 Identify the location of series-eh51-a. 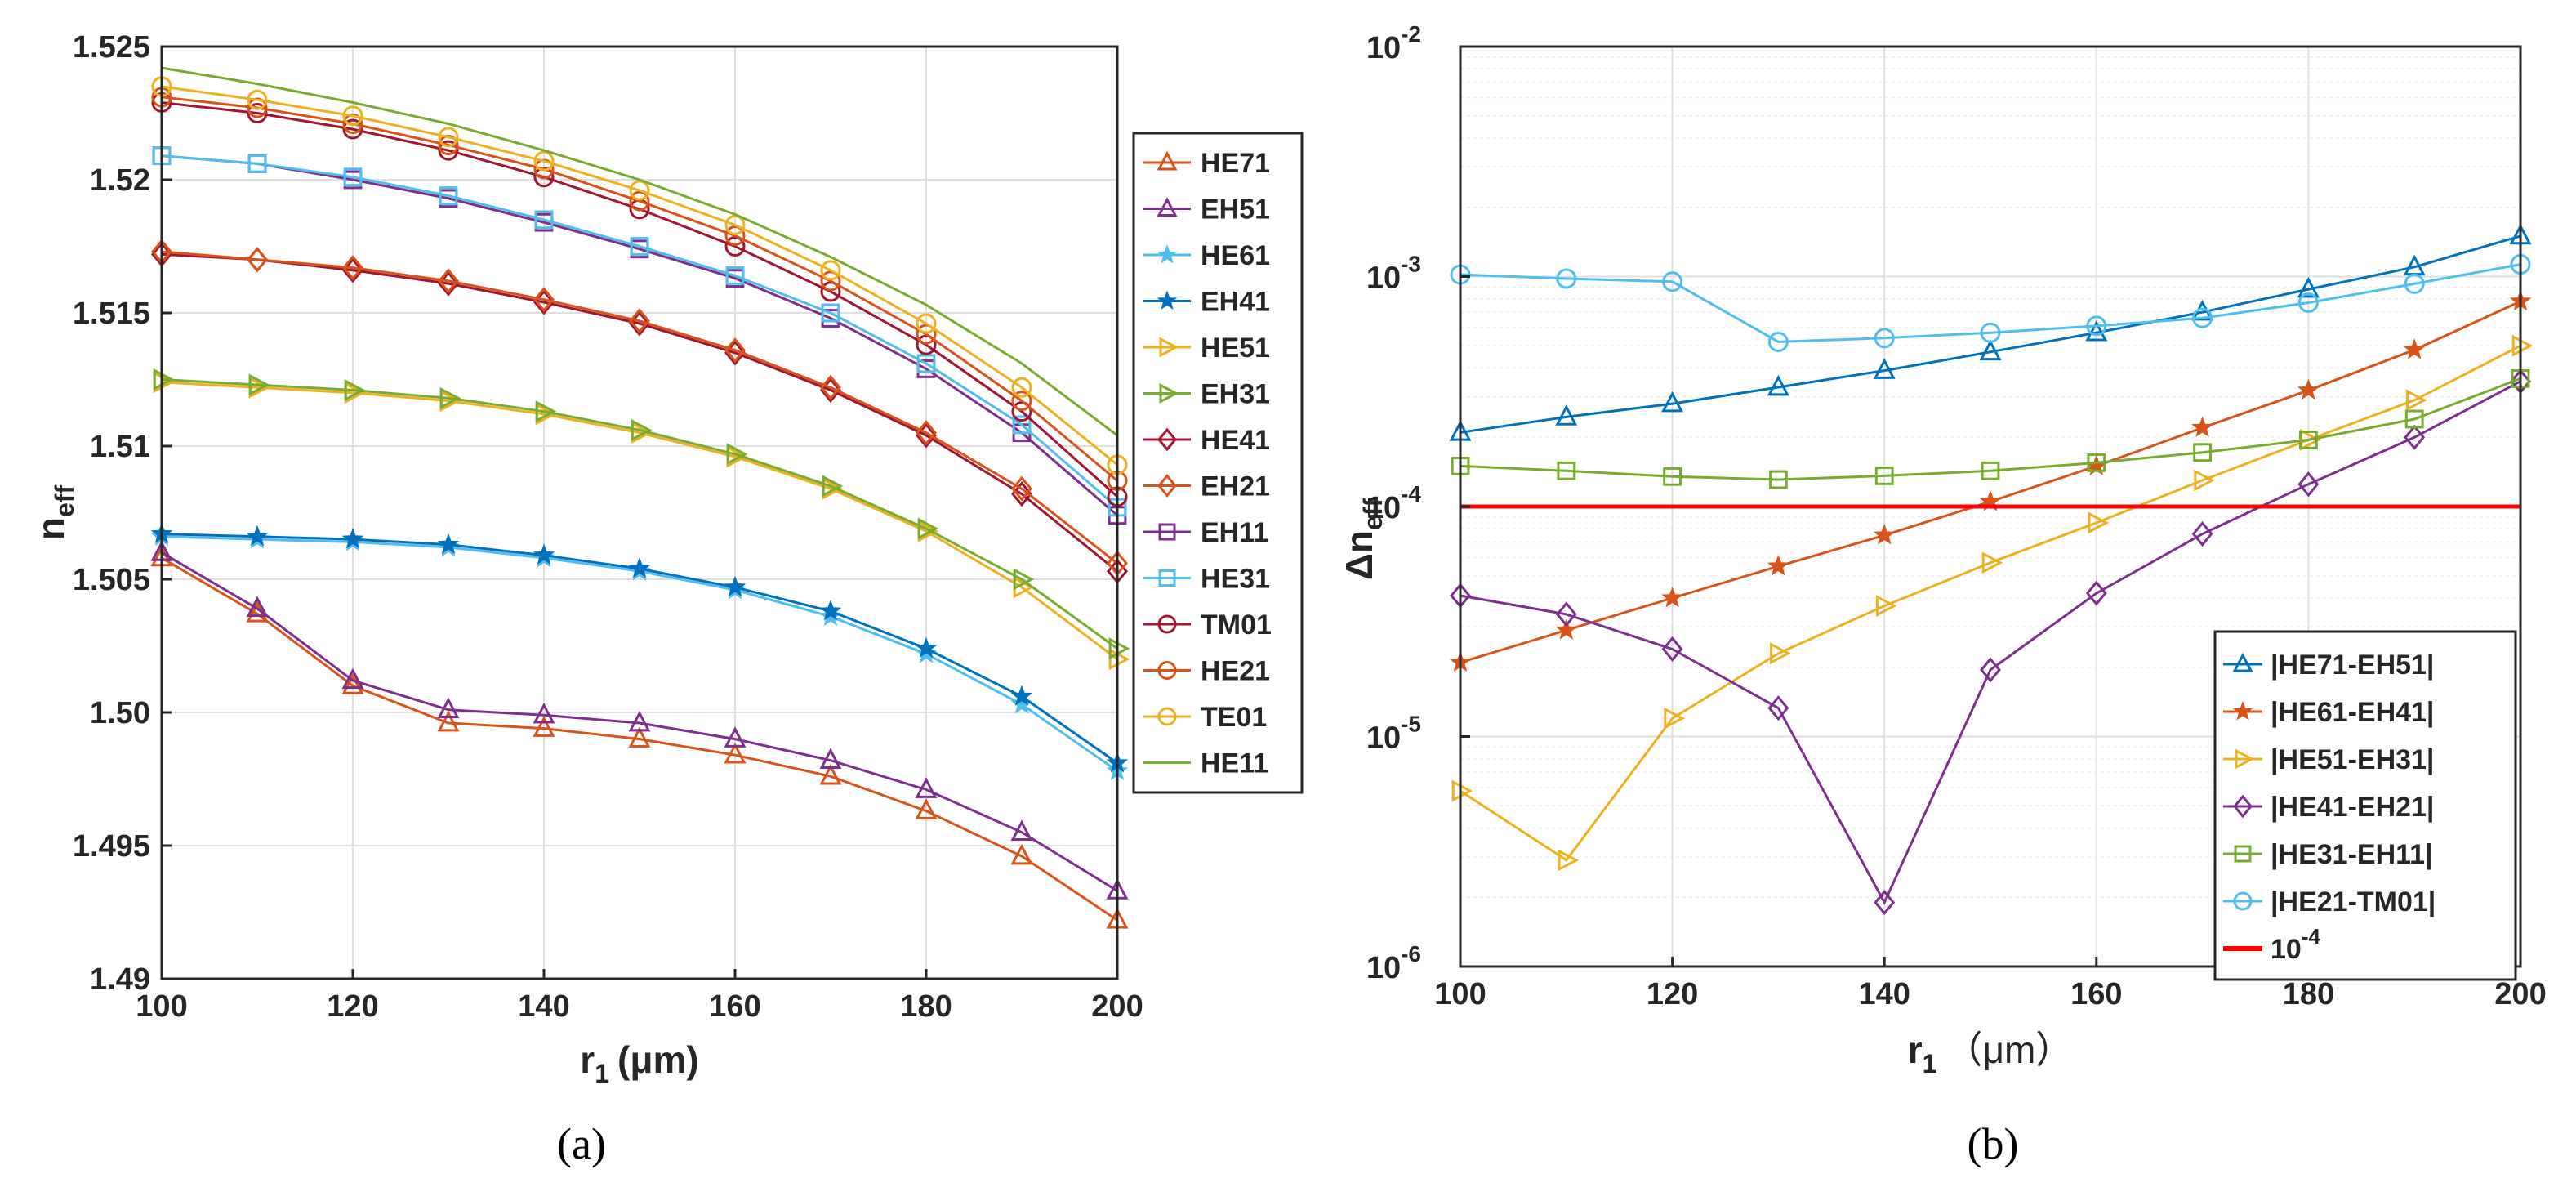
(639, 720).